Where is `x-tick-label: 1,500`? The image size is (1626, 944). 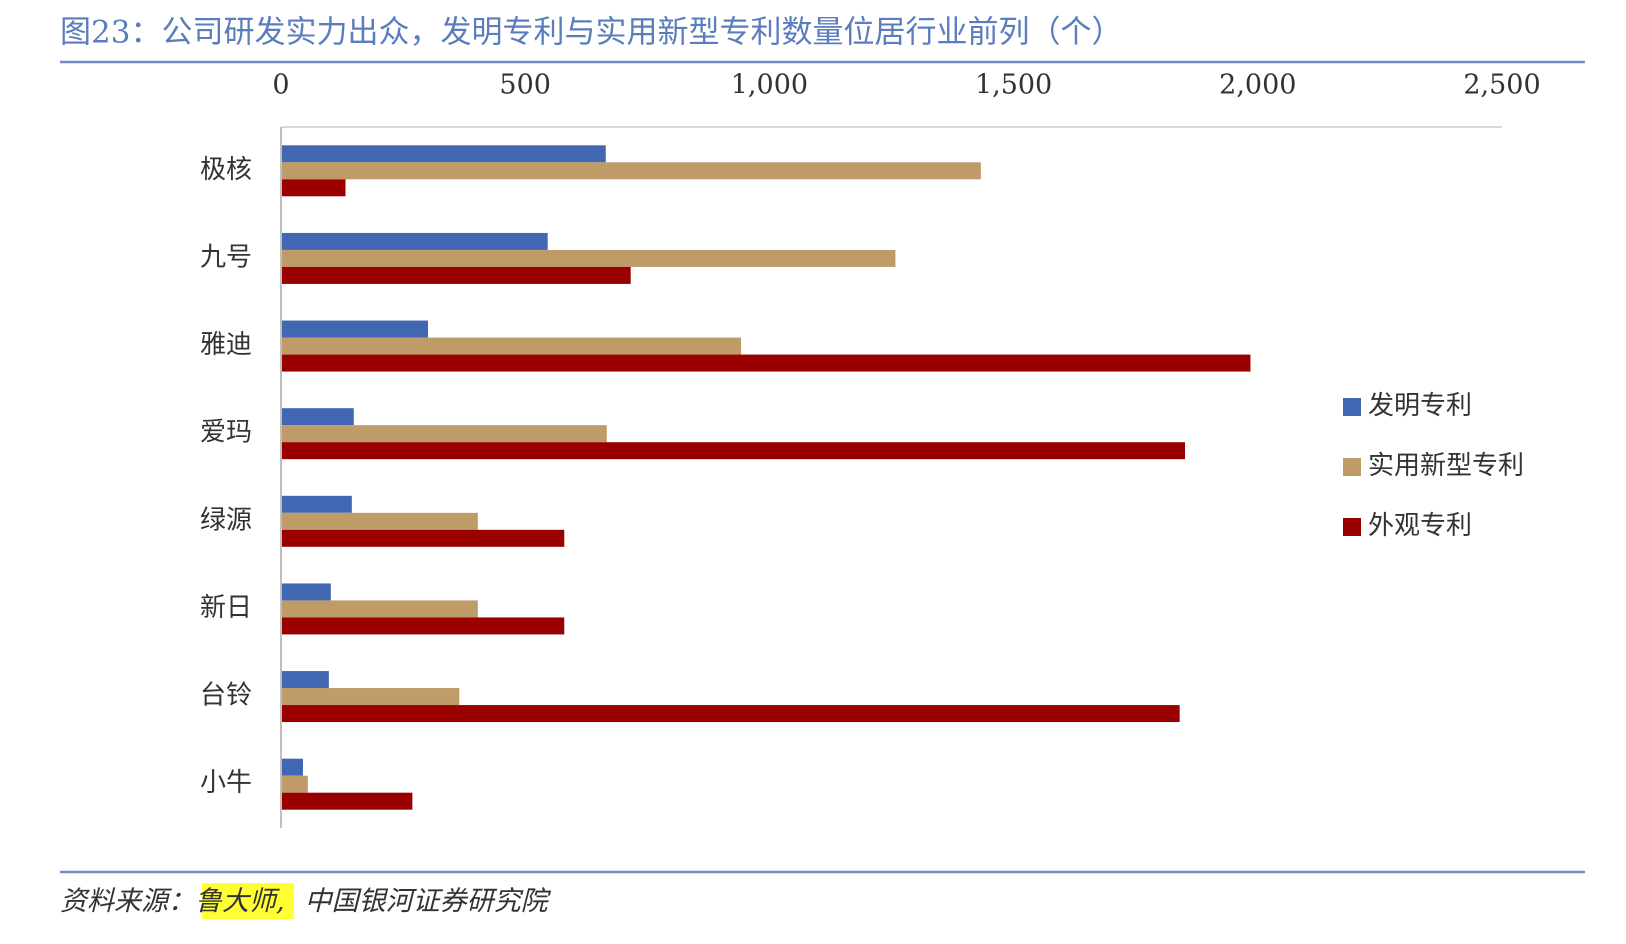
x-tick-label: 1,500 is located at coordinates (1013, 85).